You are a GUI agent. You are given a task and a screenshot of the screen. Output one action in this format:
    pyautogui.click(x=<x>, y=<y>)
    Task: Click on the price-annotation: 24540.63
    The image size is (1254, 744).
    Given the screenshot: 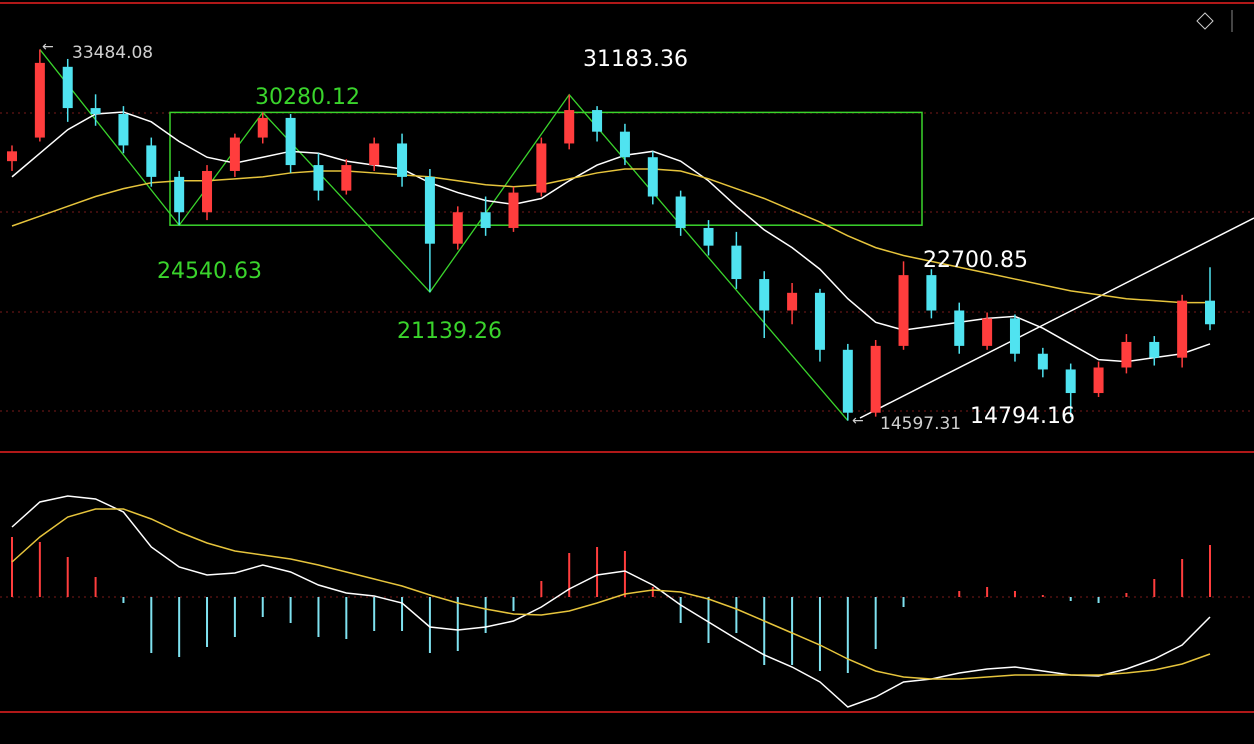 What is the action you would take?
    pyautogui.click(x=209, y=271)
    